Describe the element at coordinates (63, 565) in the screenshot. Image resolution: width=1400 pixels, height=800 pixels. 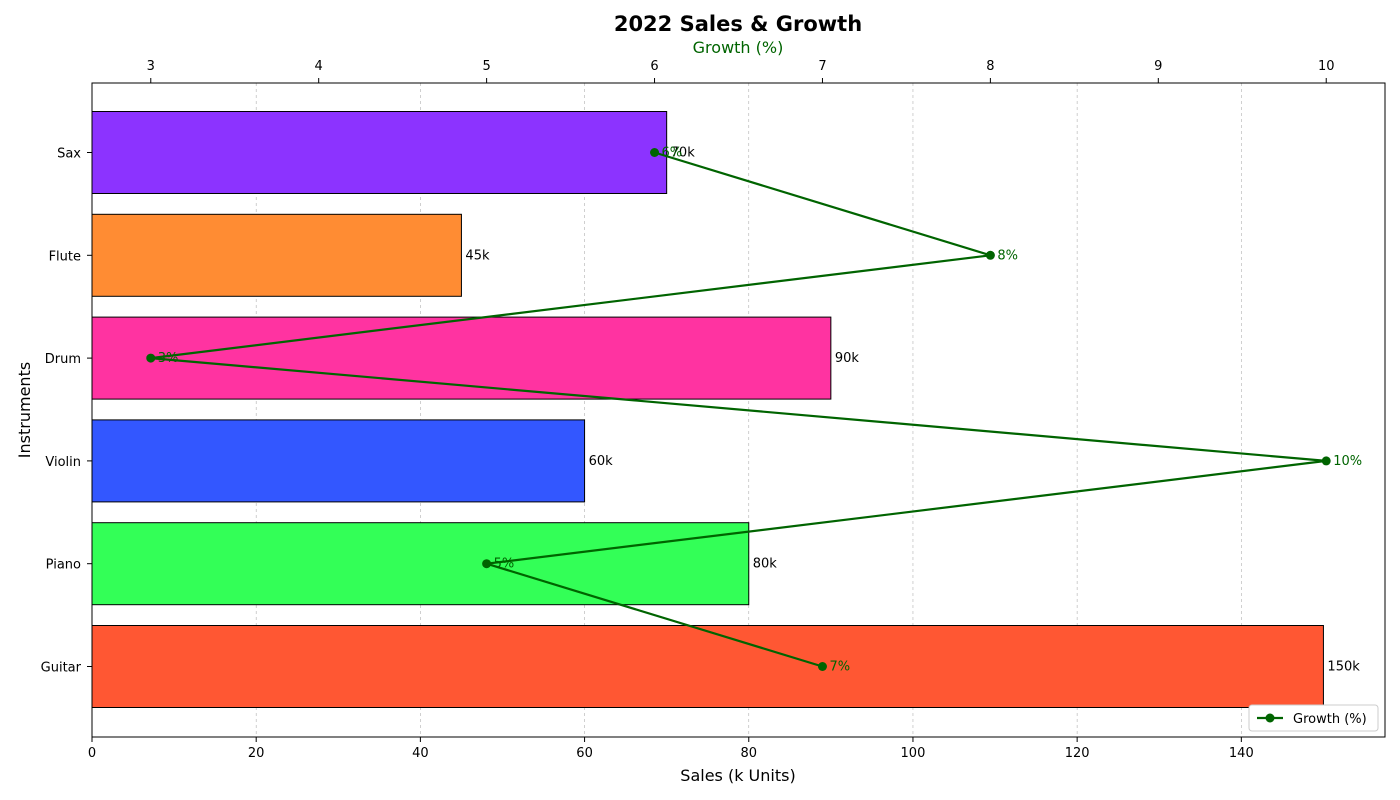
I see `y-tick-label: Piano` at that location.